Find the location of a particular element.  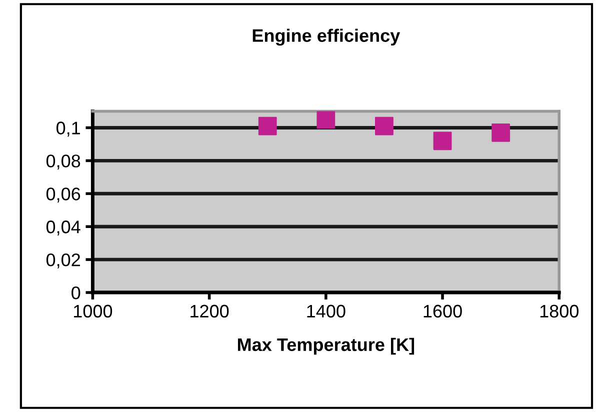

y-tick-label: 0 is located at coordinates (76, 293).